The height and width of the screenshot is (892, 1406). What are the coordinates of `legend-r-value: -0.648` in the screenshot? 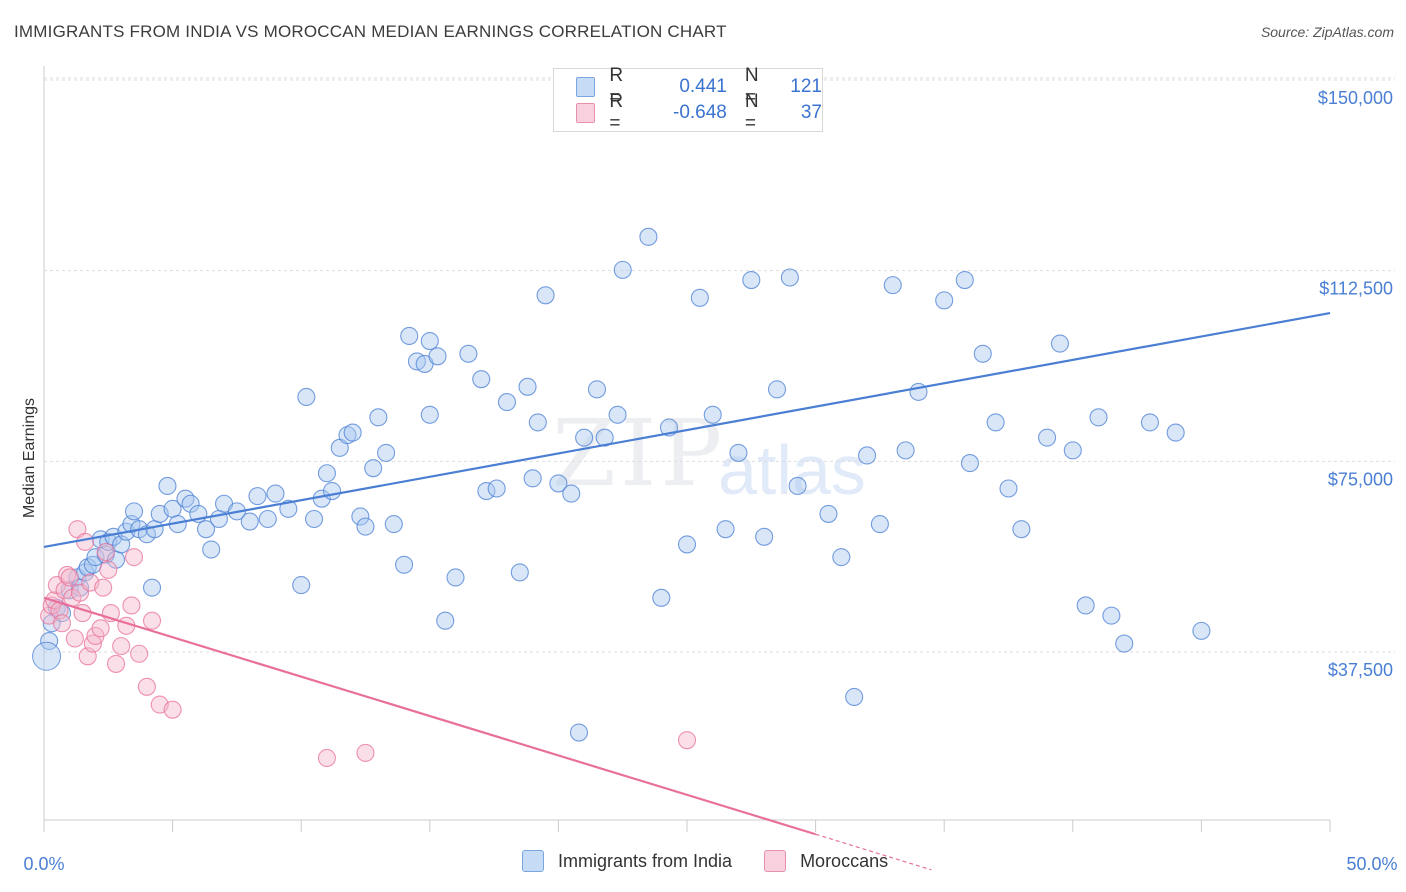 It's located at (700, 112).